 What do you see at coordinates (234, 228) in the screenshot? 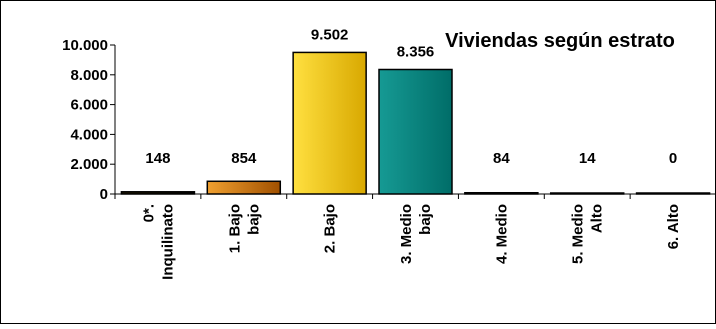
I see `x-category-line: 1. Bajo` at bounding box center [234, 228].